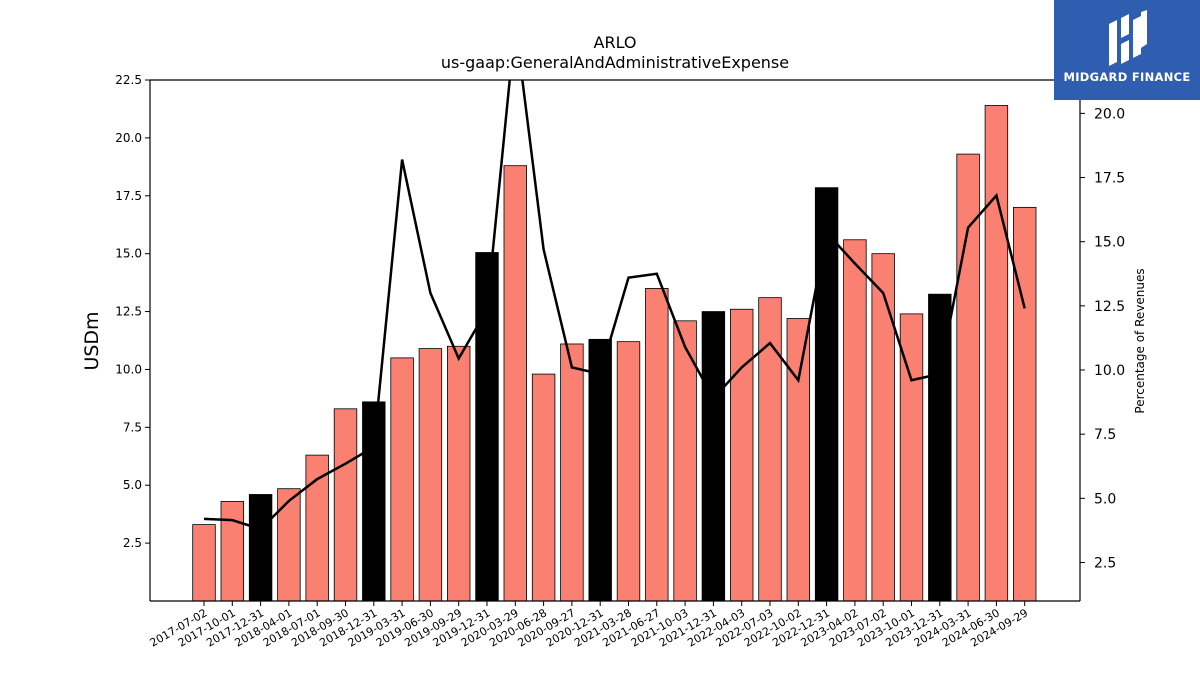 The image size is (1200, 675). What do you see at coordinates (128, 312) in the screenshot?
I see `y-tick-label-left: 12.5` at bounding box center [128, 312].